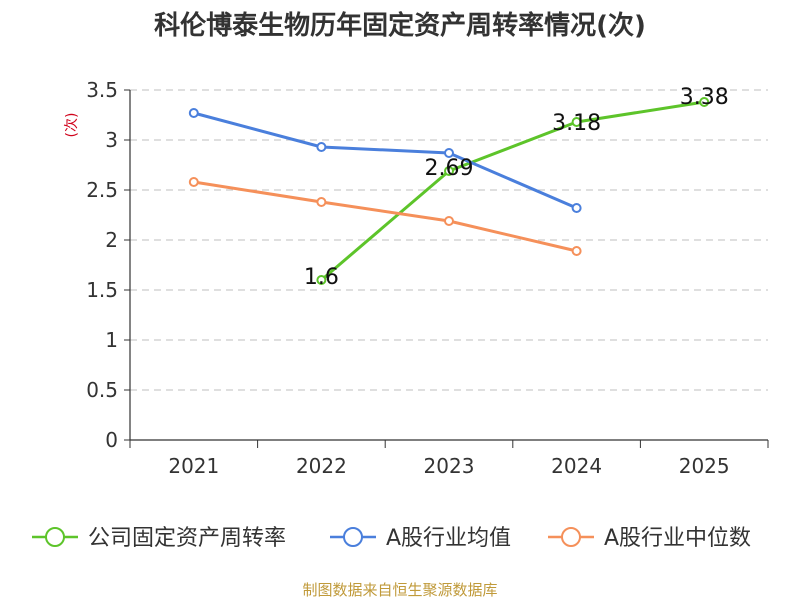 This screenshot has height=600, width=800. Describe the element at coordinates (576, 466) in the screenshot. I see `x-tick-label: 2024` at that location.